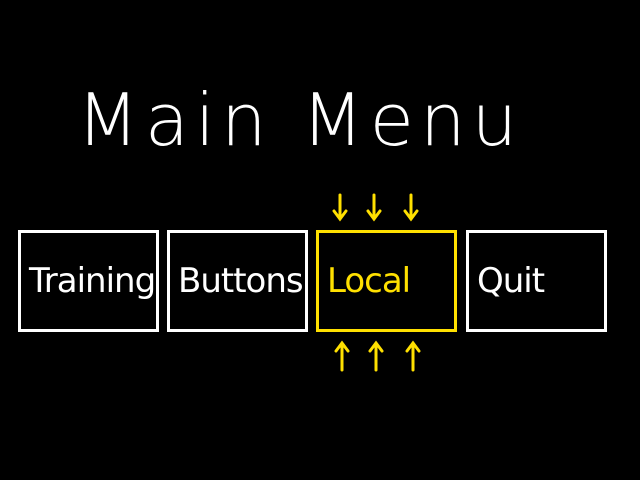 This screenshot has height=480, width=640. What do you see at coordinates (369, 281) in the screenshot?
I see `button-label: Local` at bounding box center [369, 281].